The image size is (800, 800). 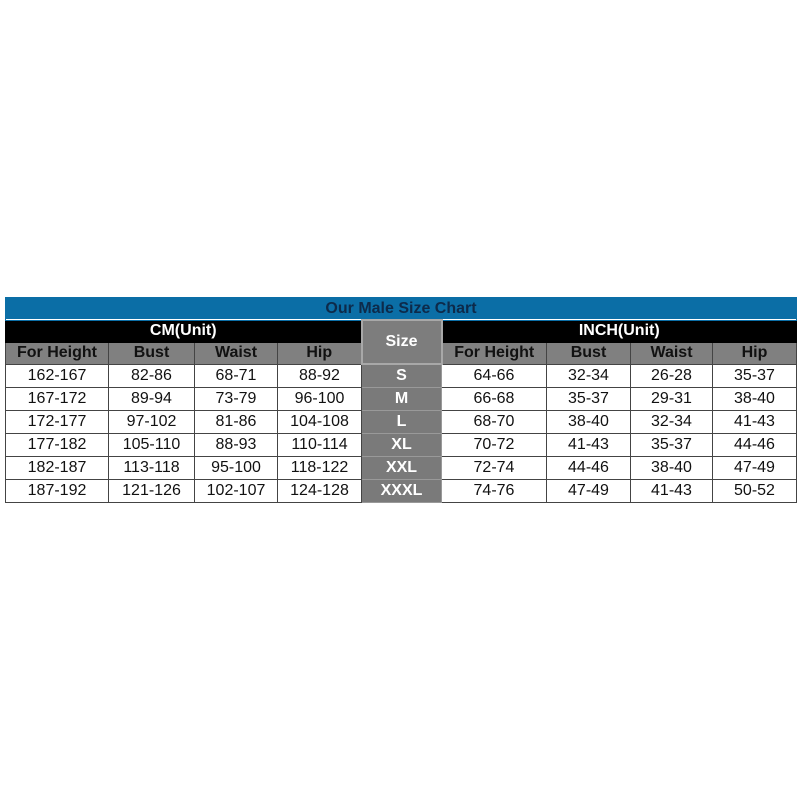 What do you see at coordinates (151, 375) in the screenshot?
I see `cm-bust-cell: 82-86` at bounding box center [151, 375].